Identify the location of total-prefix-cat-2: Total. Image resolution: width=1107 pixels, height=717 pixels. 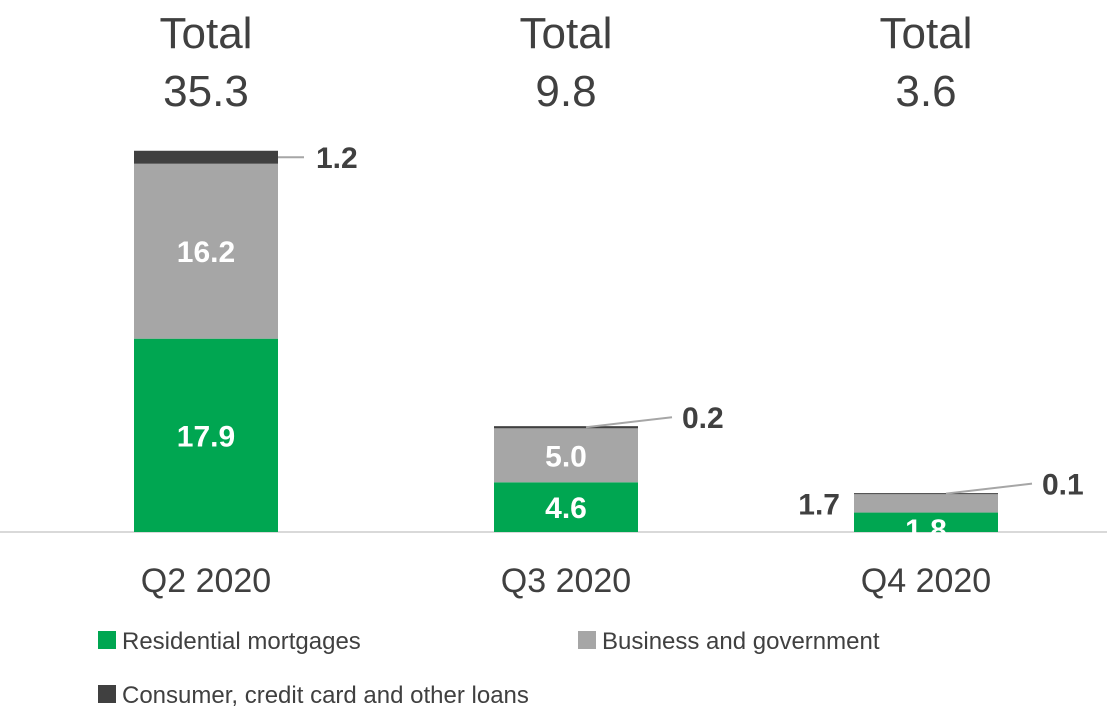
(566, 33).